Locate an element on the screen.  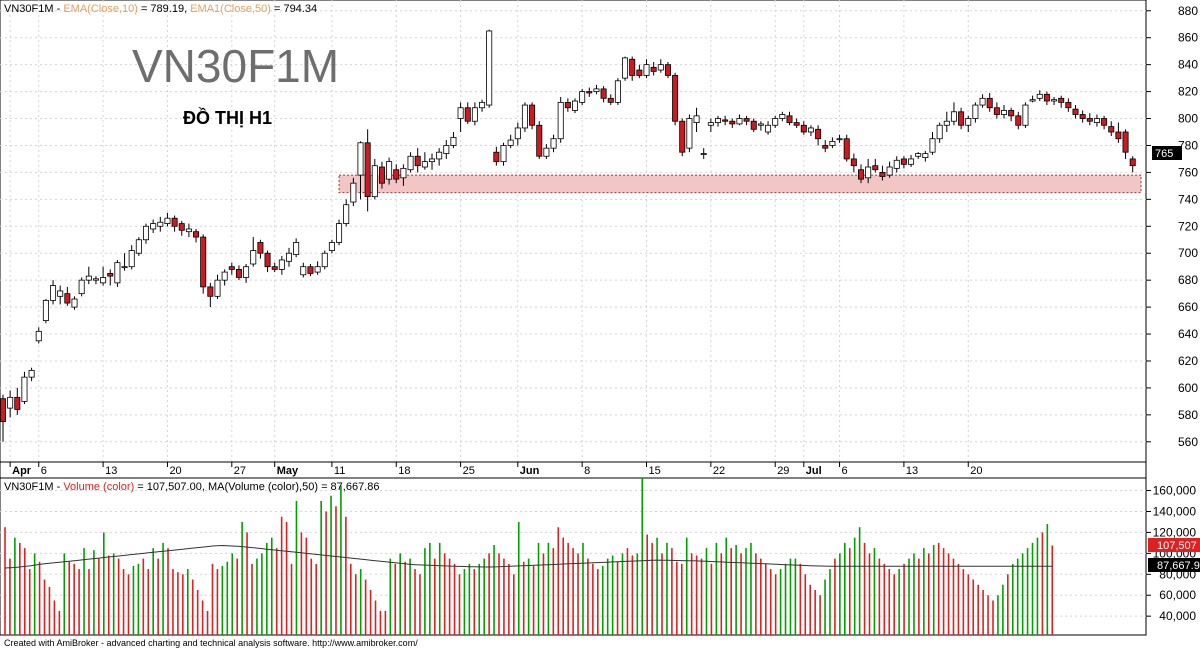
date-tick-label: 27 is located at coordinates (240, 471).